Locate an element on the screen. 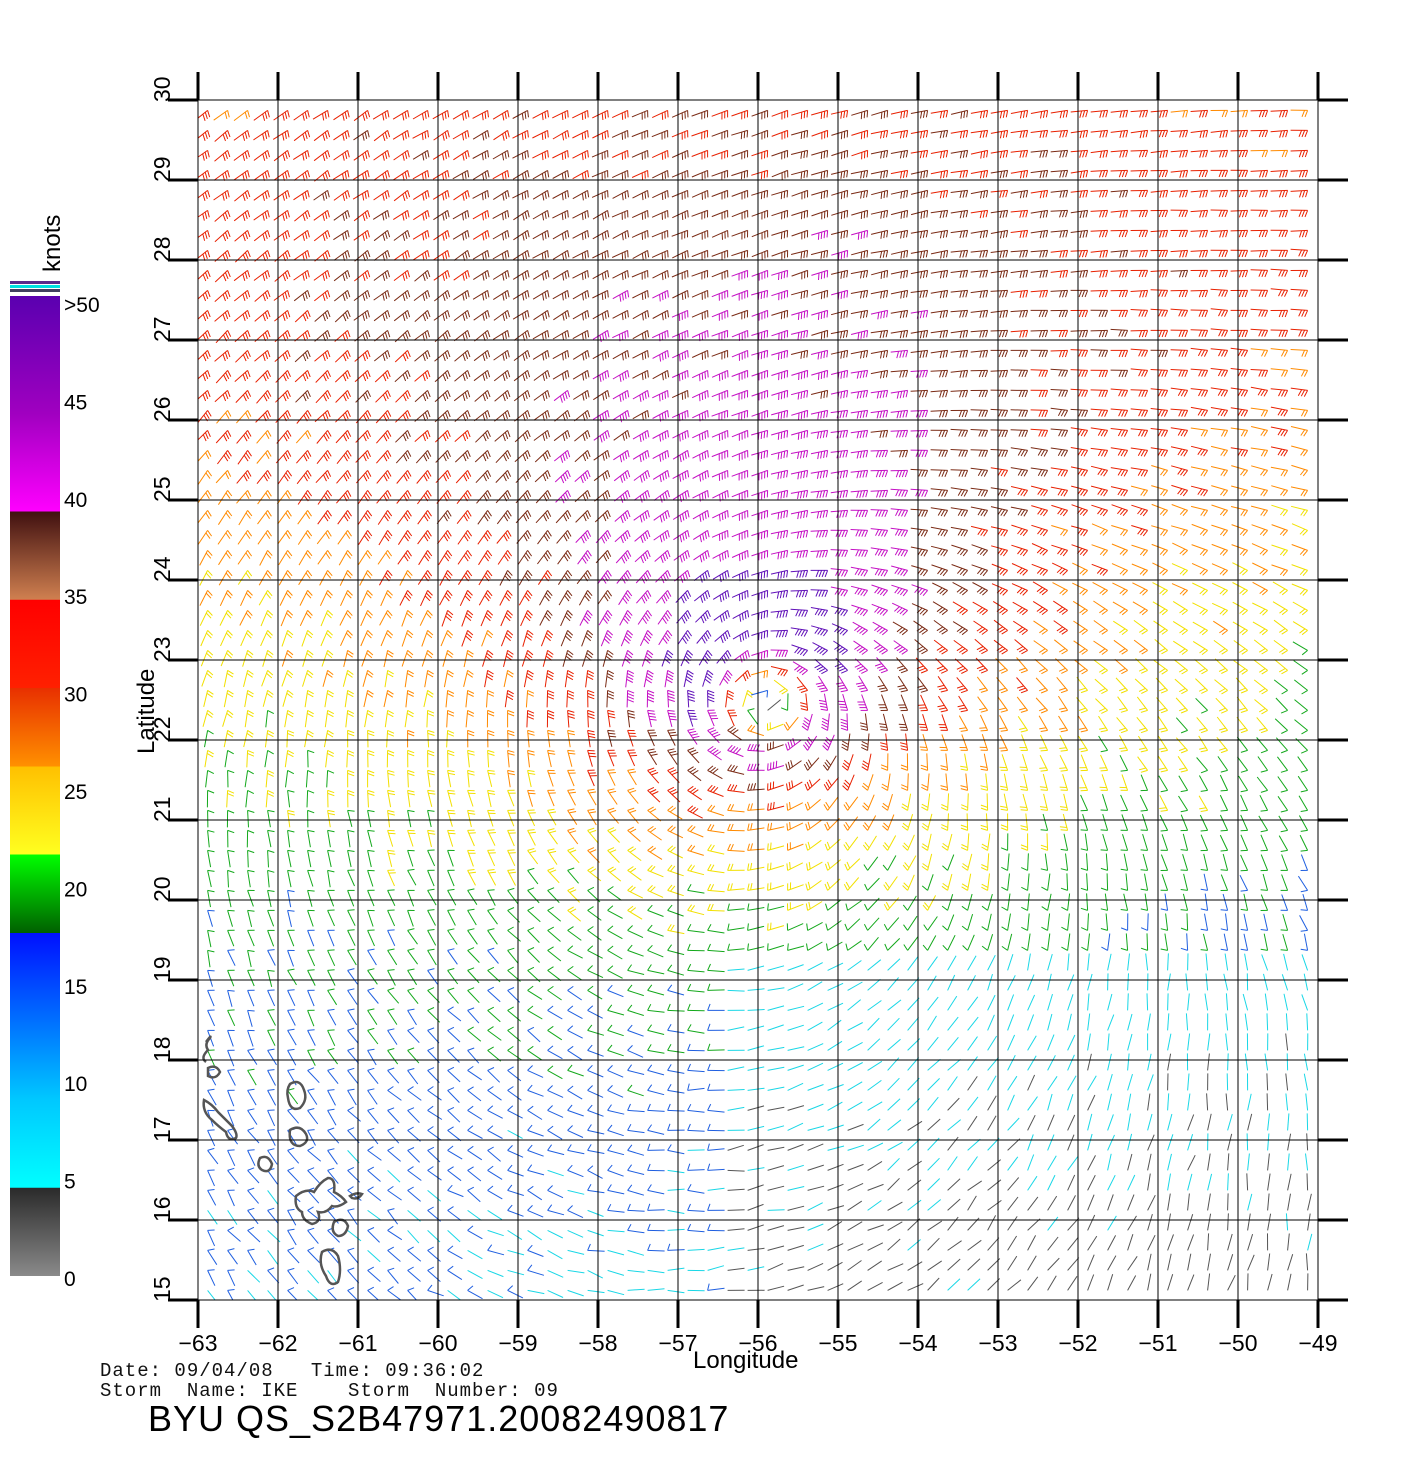  colorbar-tick-label: 25 is located at coordinates (75, 792).